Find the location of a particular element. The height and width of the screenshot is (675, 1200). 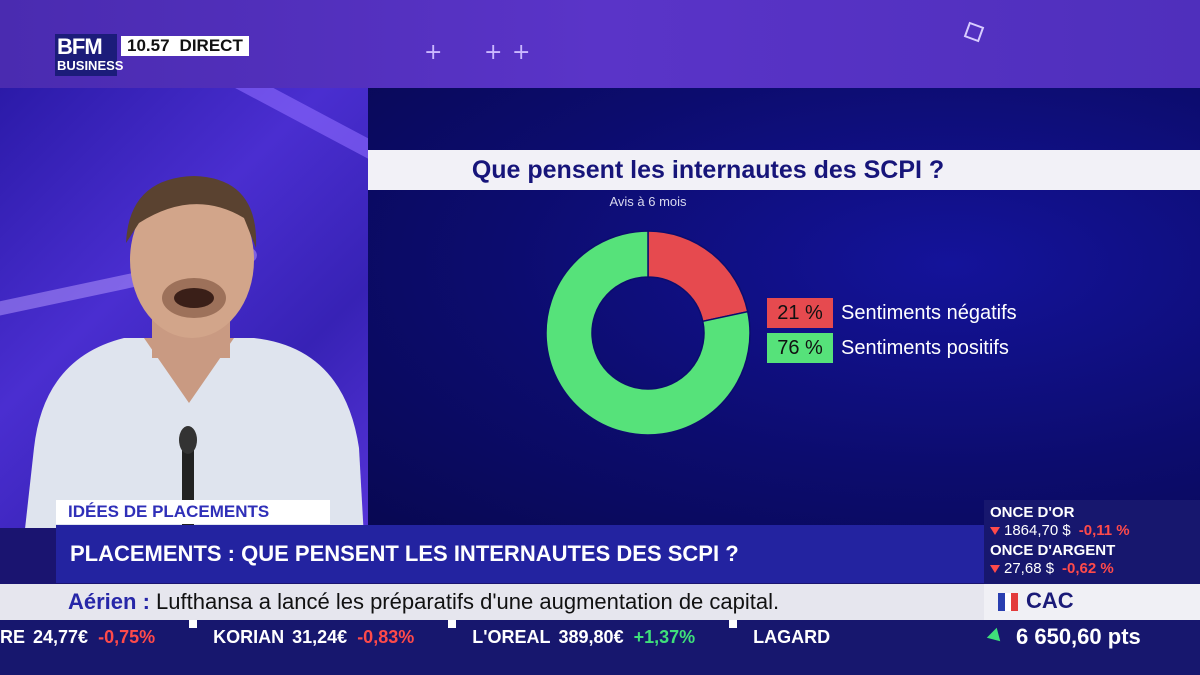

logo-bottom-text: BUSINESS is located at coordinates (90, 65).